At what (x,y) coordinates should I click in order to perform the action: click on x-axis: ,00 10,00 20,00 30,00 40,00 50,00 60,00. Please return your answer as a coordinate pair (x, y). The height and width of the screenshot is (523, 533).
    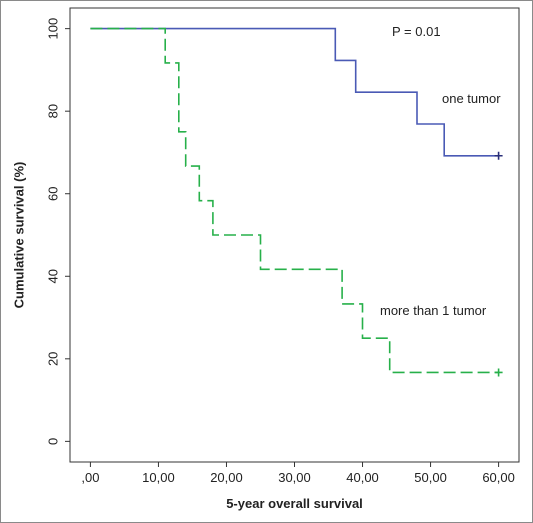
    Looking at the image, I should click on (298, 473).